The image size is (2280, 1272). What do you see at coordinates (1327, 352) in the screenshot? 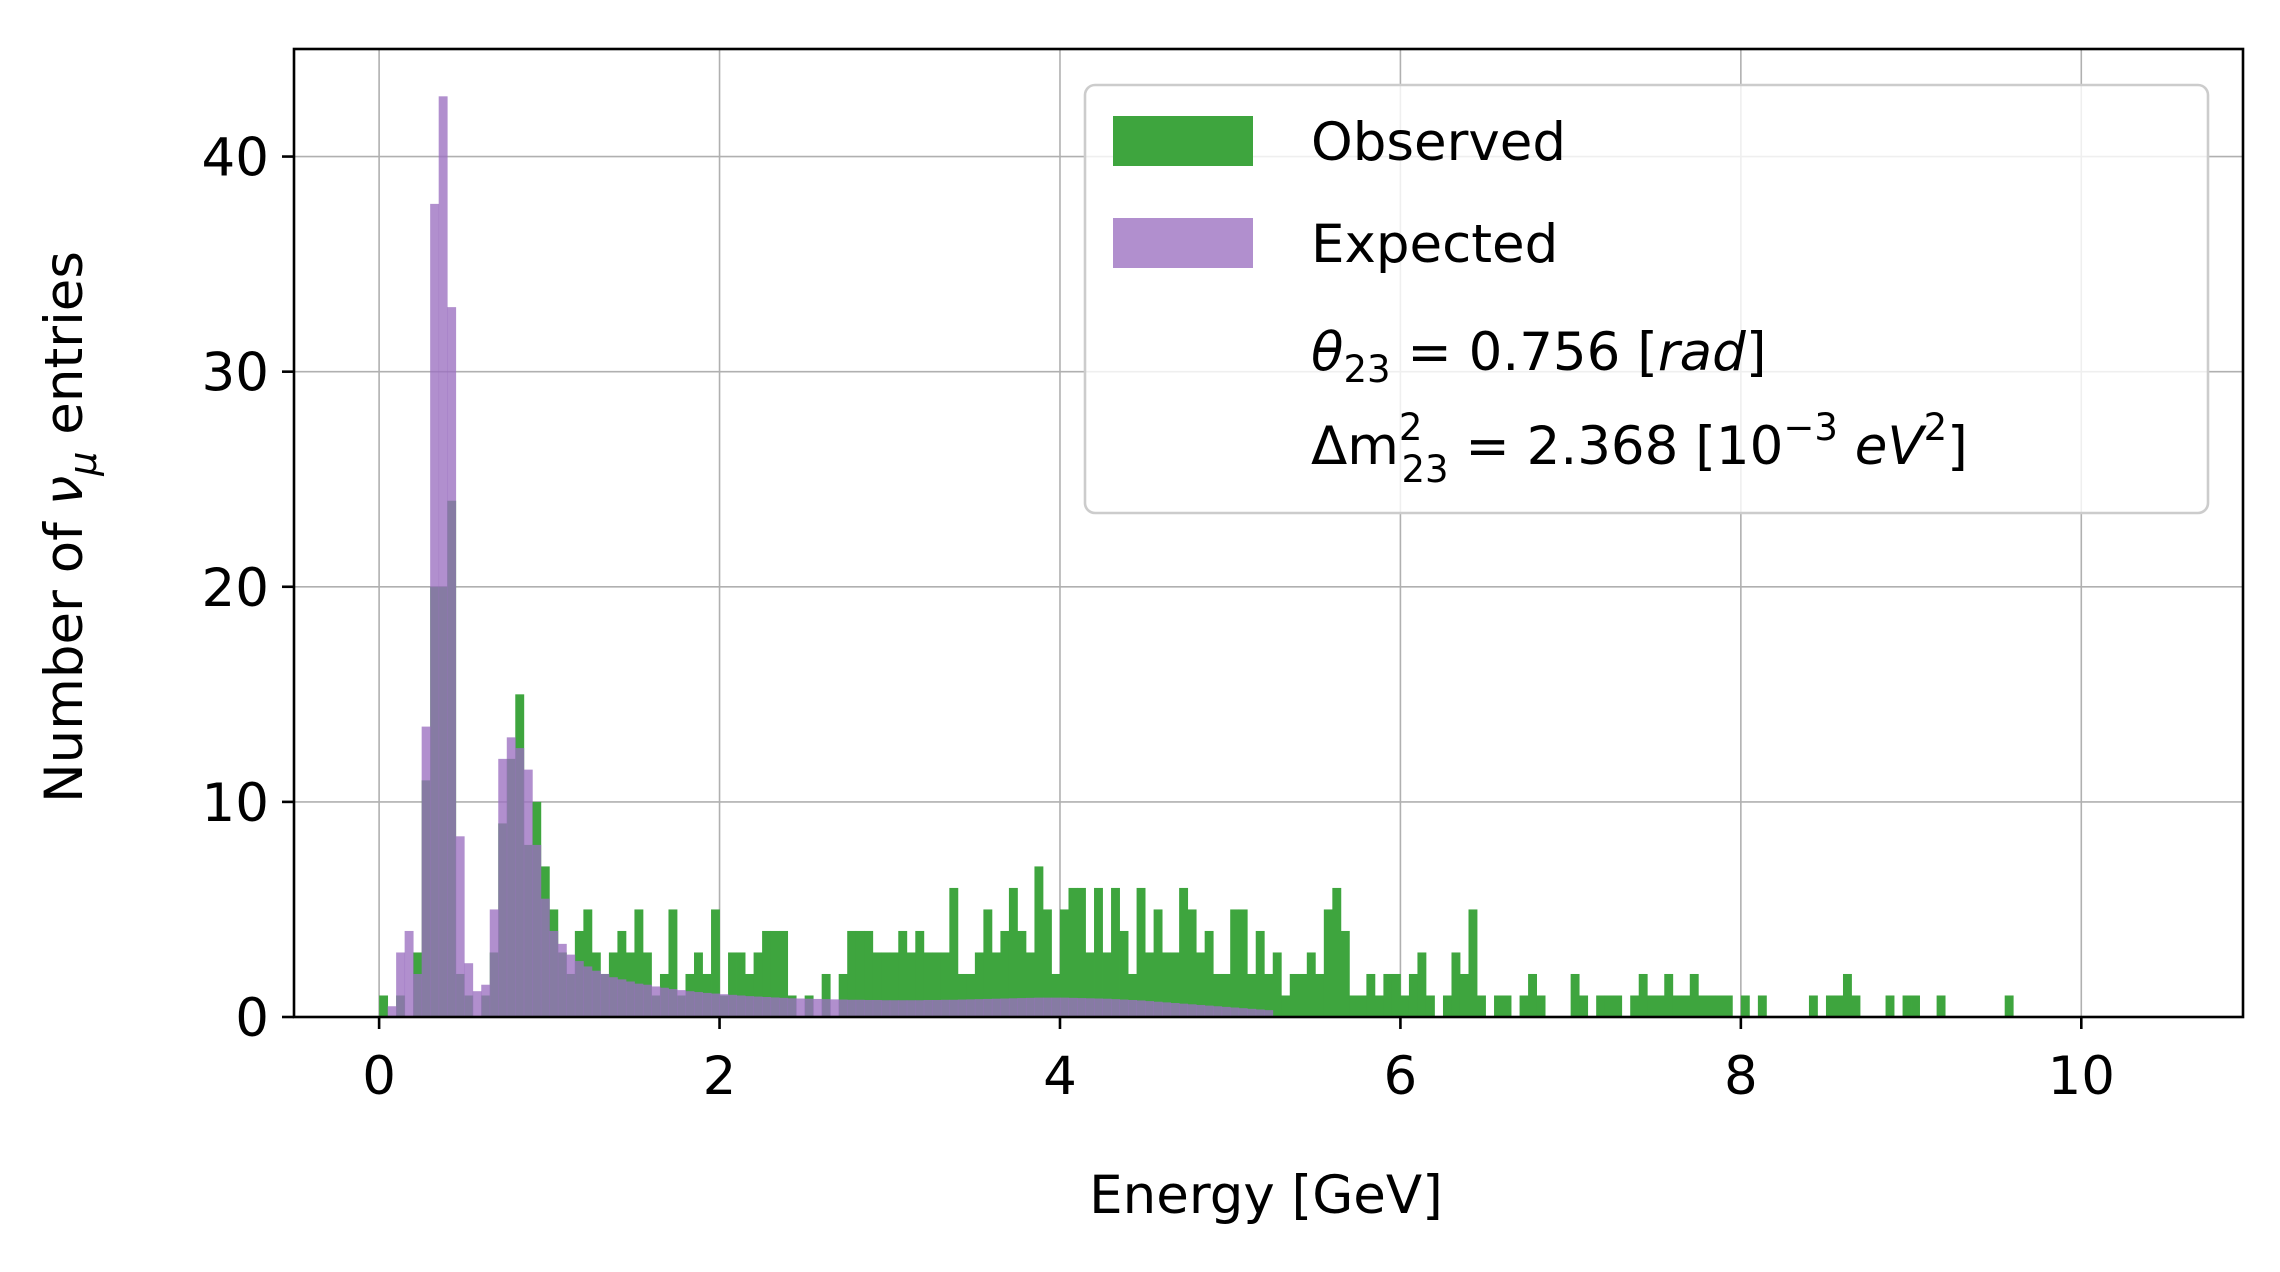
I see `theta-symbol: θ` at bounding box center [1327, 352].